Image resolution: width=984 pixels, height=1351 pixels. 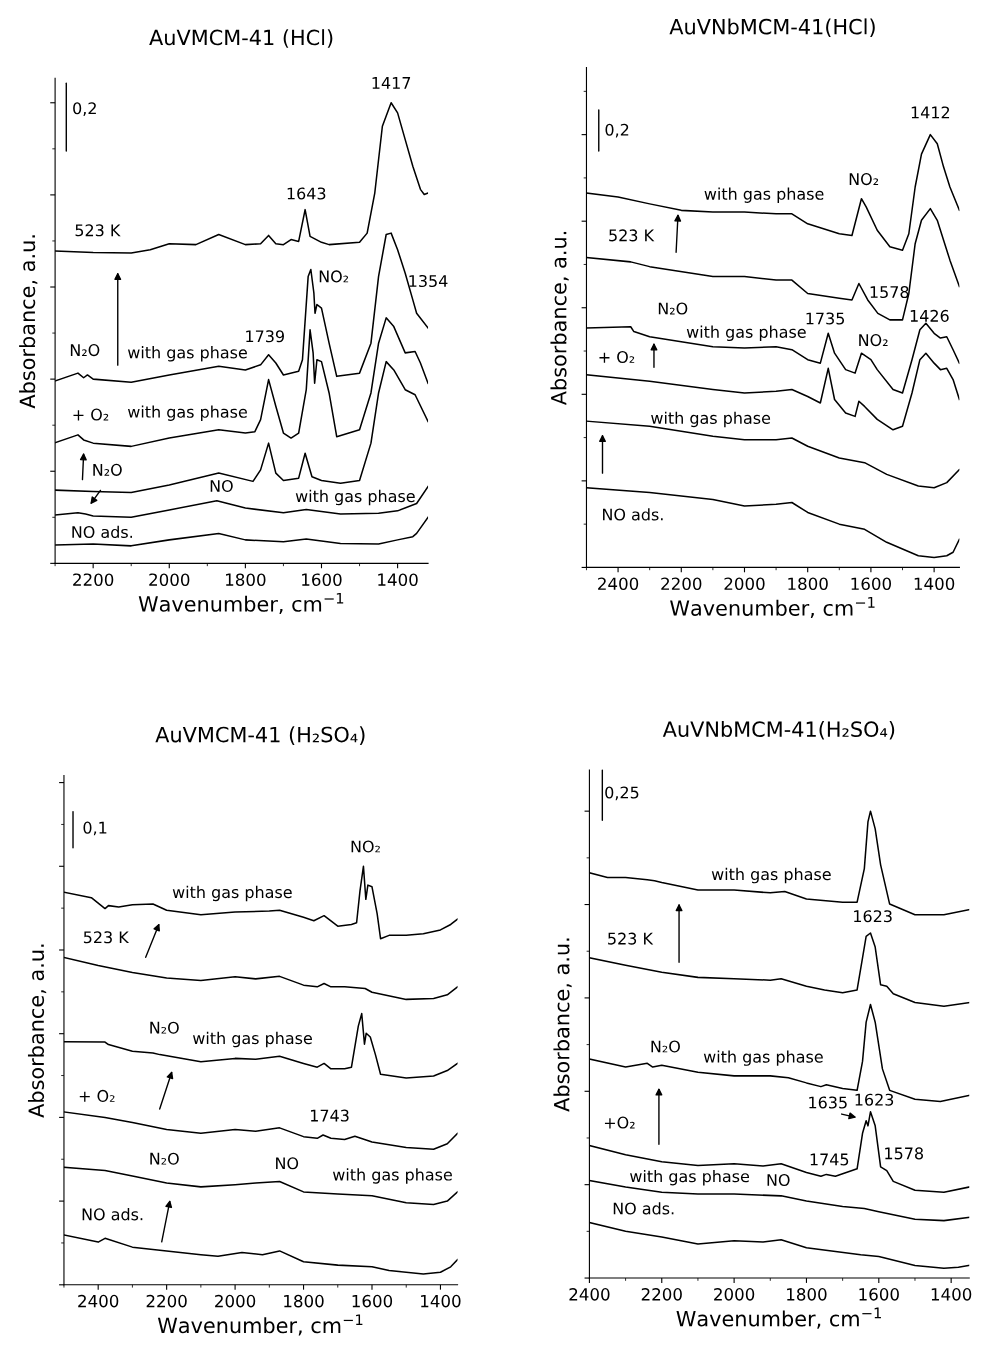 What do you see at coordinates (241, 38) in the screenshot?
I see `chart-title: AuVMCM-41 (HCl)` at bounding box center [241, 38].